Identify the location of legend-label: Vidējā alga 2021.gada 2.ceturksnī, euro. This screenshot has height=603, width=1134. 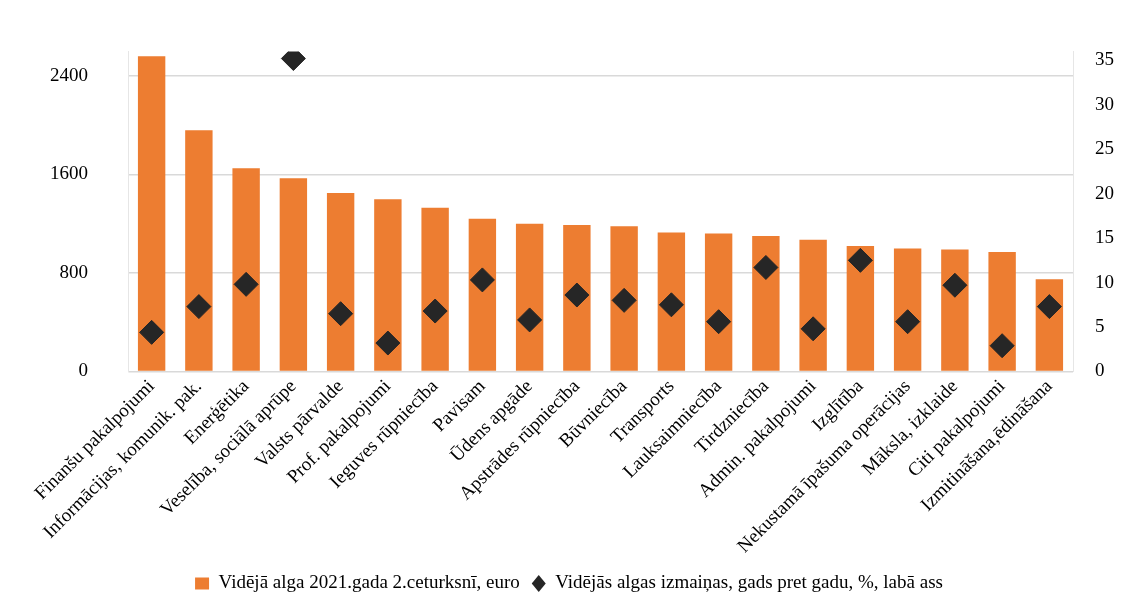
(369, 582).